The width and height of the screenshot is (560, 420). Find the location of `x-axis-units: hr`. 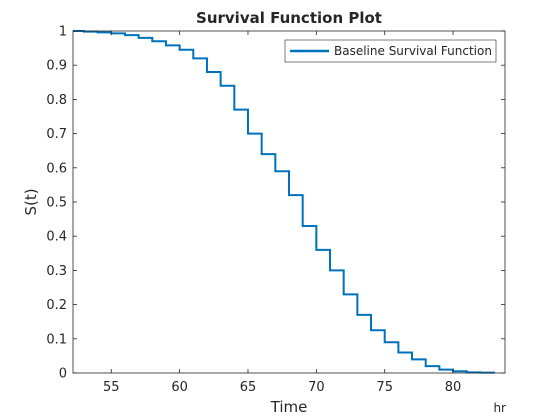

x-axis-units: hr is located at coordinates (499, 408).